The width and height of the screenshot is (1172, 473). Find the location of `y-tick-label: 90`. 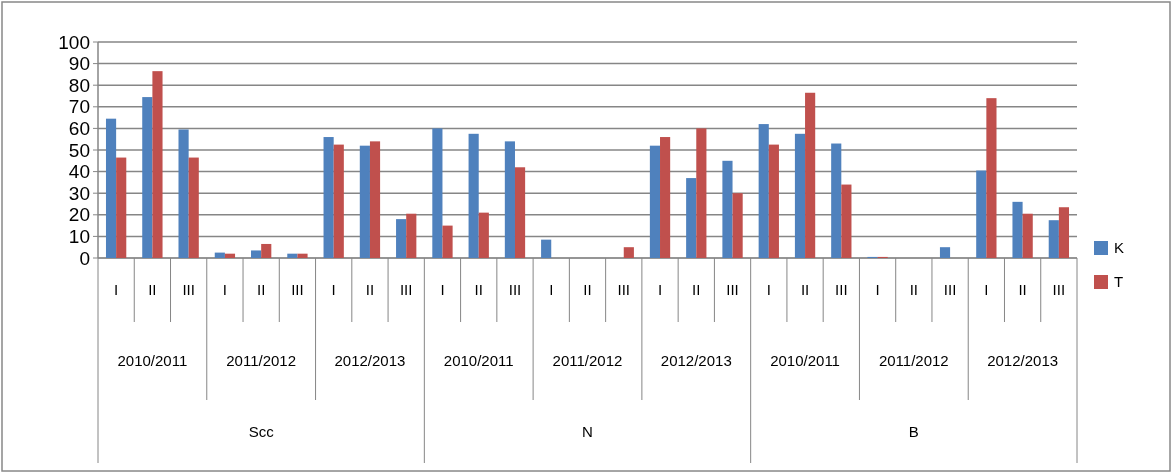

y-tick-label: 90 is located at coordinates (79, 64).